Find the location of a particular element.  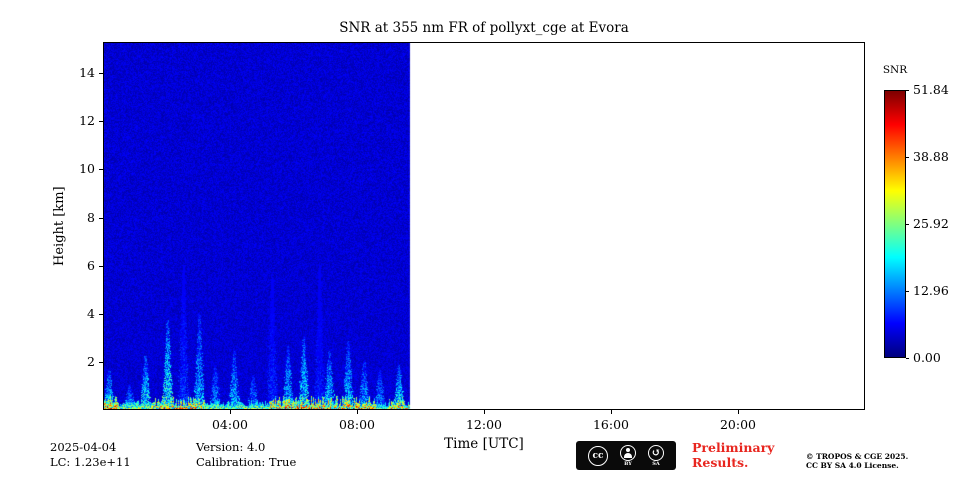

version-label: Version: 4.0 is located at coordinates (231, 447).